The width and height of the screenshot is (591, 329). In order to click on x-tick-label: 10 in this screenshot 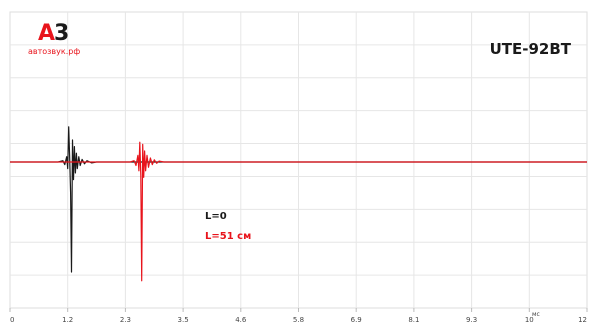, I will do `click(529, 320)`.